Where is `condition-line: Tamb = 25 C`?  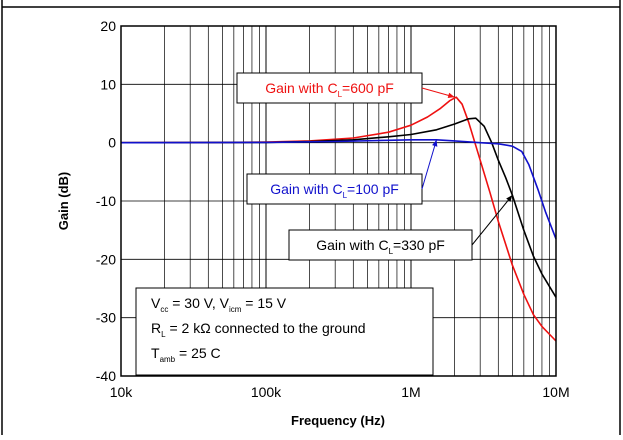
condition-line: Tamb = 25 C is located at coordinates (186, 354).